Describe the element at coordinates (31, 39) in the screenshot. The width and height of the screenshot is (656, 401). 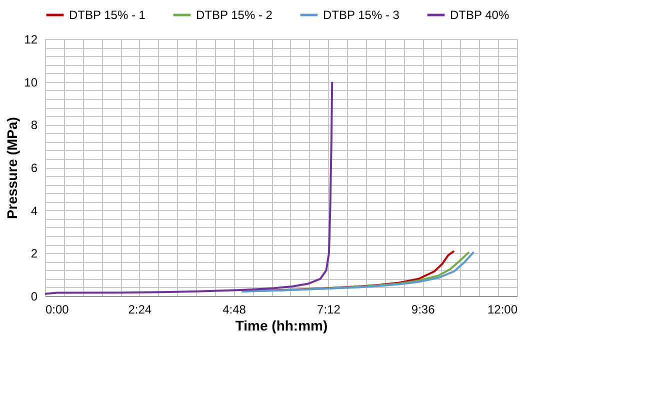
I see `y-tick-label: 12` at that location.